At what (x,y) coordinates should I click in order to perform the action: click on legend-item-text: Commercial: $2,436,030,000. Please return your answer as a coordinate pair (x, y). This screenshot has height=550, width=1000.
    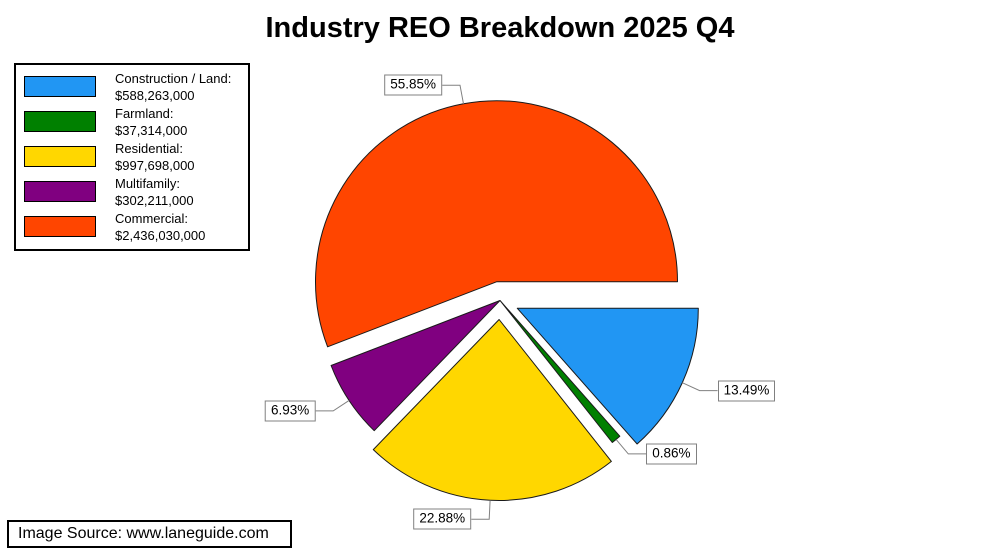
    Looking at the image, I should click on (160, 227).